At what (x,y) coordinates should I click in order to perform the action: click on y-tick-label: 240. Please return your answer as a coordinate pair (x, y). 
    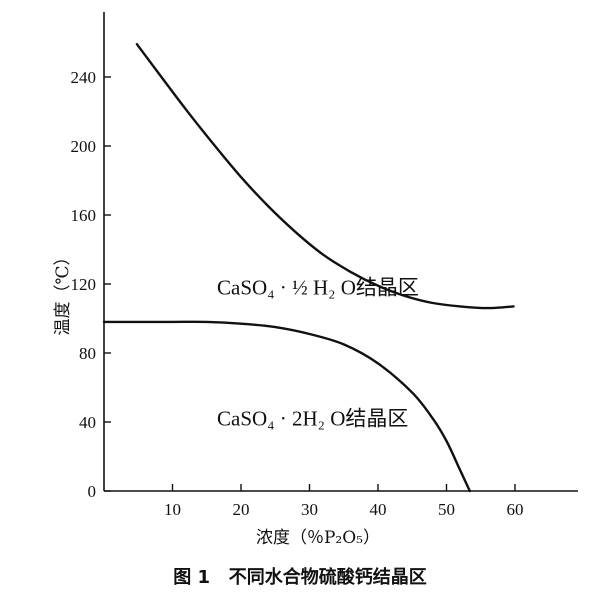
    Looking at the image, I should click on (84, 77).